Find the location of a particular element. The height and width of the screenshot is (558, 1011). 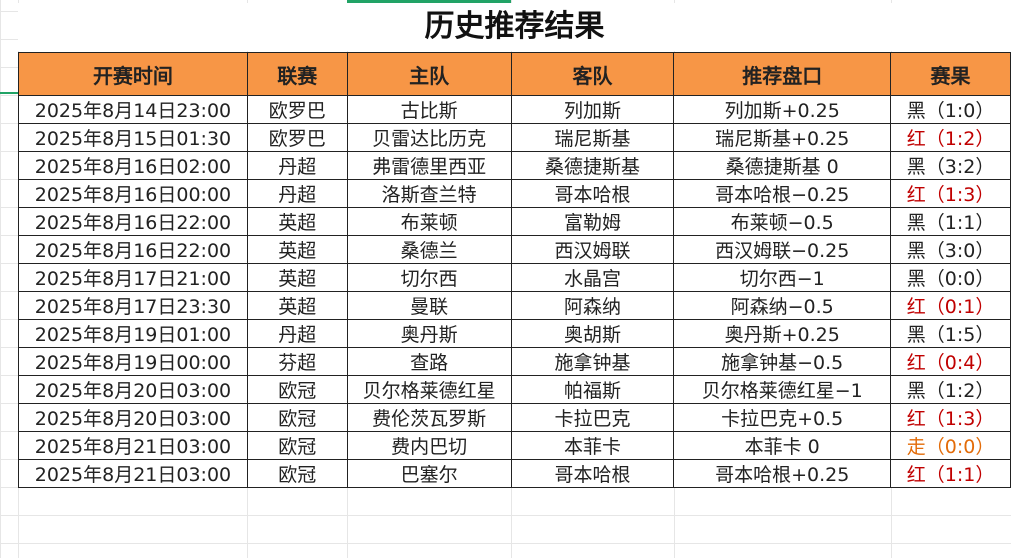

cell-home-team: 桑德兰 is located at coordinates (429, 249).